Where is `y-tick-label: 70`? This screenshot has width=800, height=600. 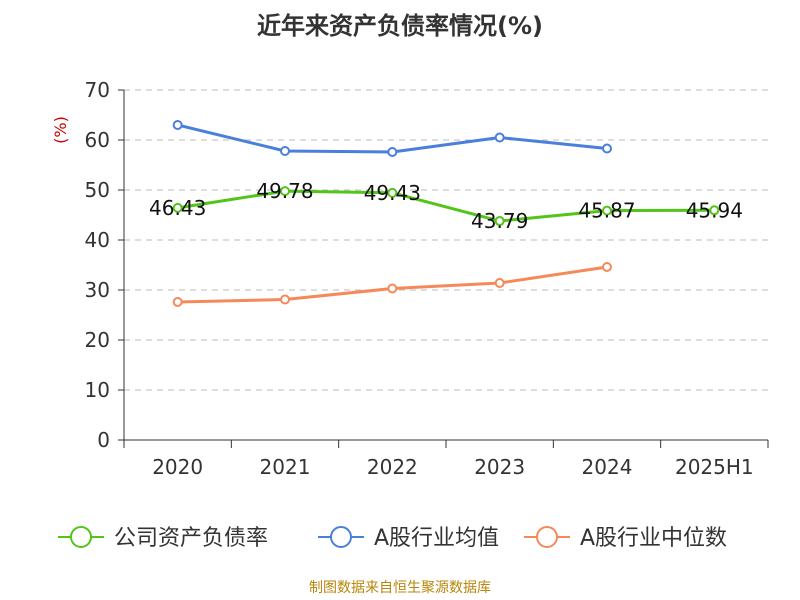 y-tick-label: 70 is located at coordinates (97, 90).